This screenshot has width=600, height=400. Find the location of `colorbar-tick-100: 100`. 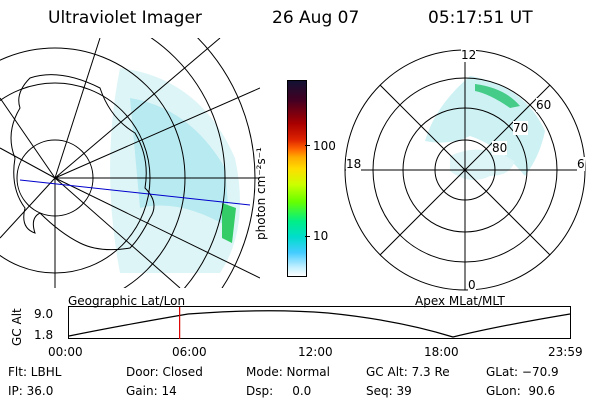

colorbar-tick-100: 100 is located at coordinates (324, 146).